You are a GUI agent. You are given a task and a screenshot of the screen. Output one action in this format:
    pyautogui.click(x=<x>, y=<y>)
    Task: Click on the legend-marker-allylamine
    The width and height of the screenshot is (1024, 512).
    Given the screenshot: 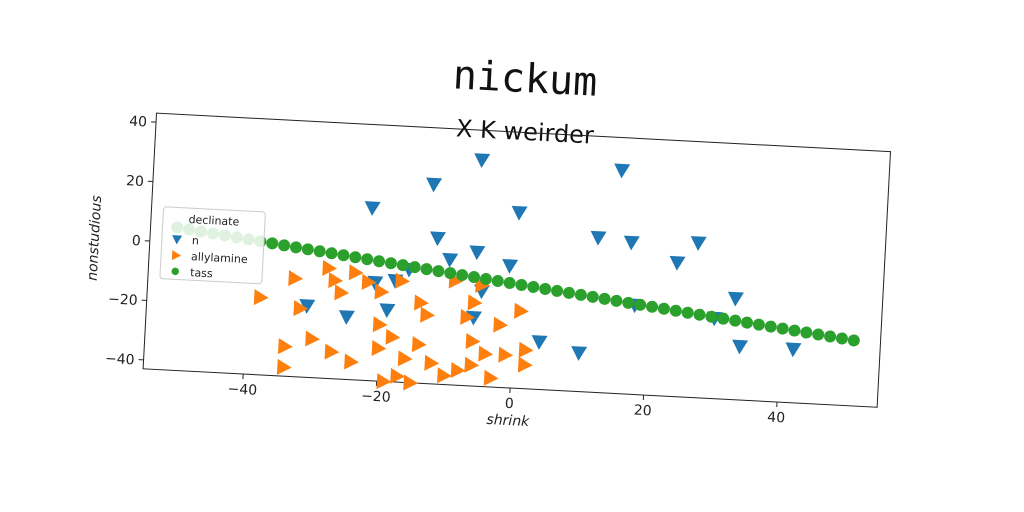 What is the action you would take?
    pyautogui.click(x=176, y=255)
    